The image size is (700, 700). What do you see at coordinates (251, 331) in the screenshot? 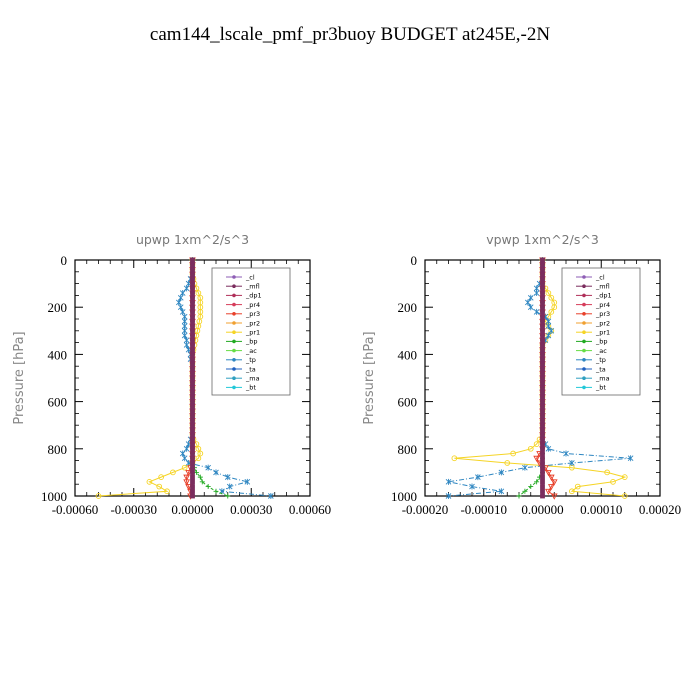
I see `legend-box` at bounding box center [251, 331].